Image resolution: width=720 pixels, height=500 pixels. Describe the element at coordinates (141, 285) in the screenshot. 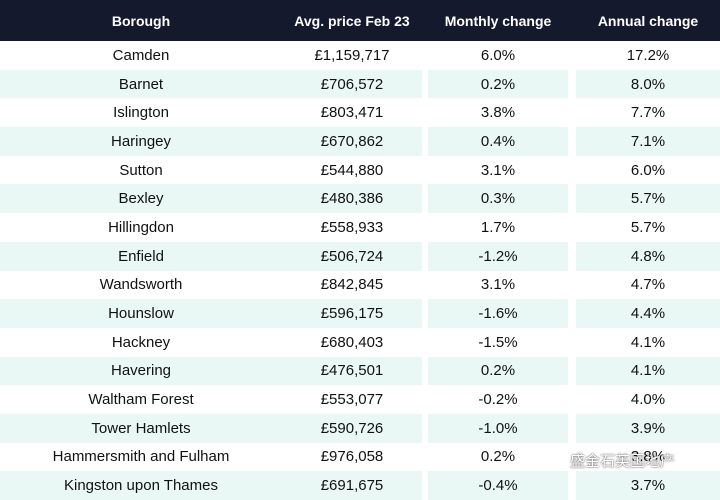

I see `cell-borough: Wandsworth` at that location.